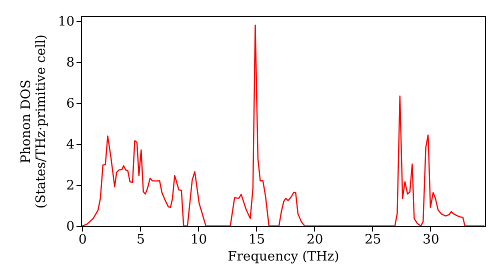 Image resolution: width=500 pixels, height=280 pixels. What do you see at coordinates (199, 240) in the screenshot?
I see `x-tick-label: 10` at bounding box center [199, 240].